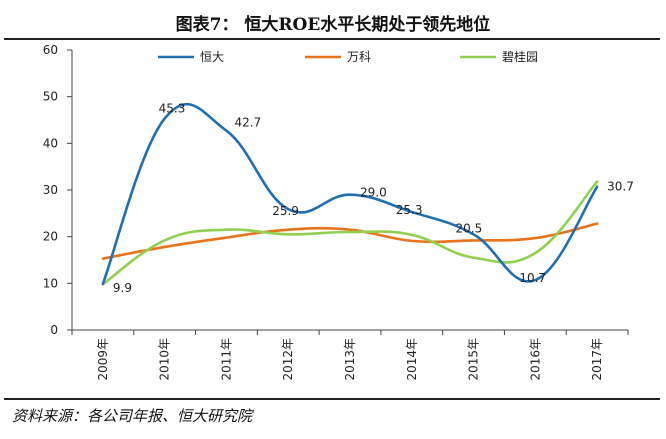 This screenshot has height=439, width=666. Describe the element at coordinates (132, 416) in the screenshot. I see `source-note: 资料来源：各公司年报、恒大研究院` at that location.